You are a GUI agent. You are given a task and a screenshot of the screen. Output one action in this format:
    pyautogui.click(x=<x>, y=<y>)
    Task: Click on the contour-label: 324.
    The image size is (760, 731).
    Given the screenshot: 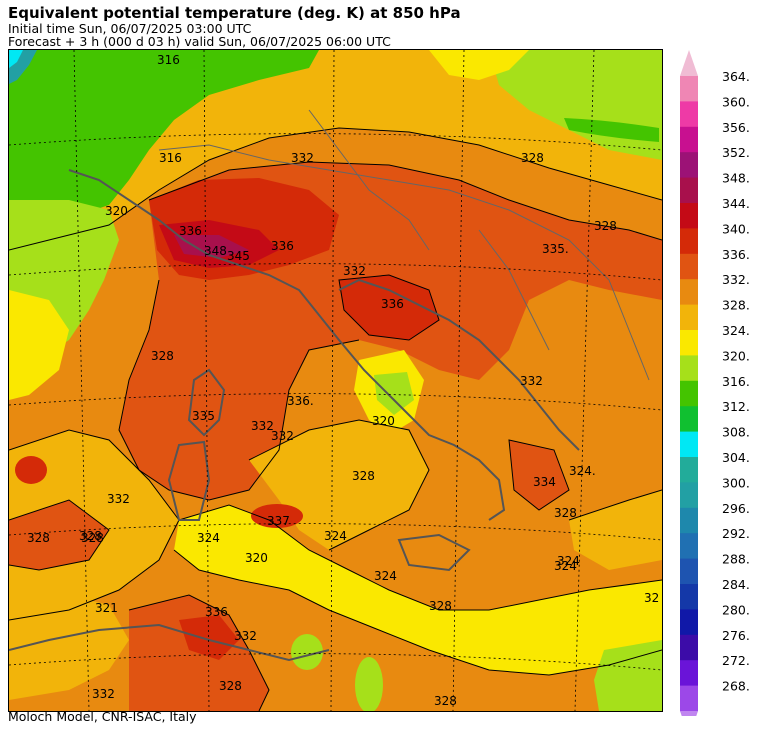 What is the action you would take?
    pyautogui.click(x=582, y=471)
    